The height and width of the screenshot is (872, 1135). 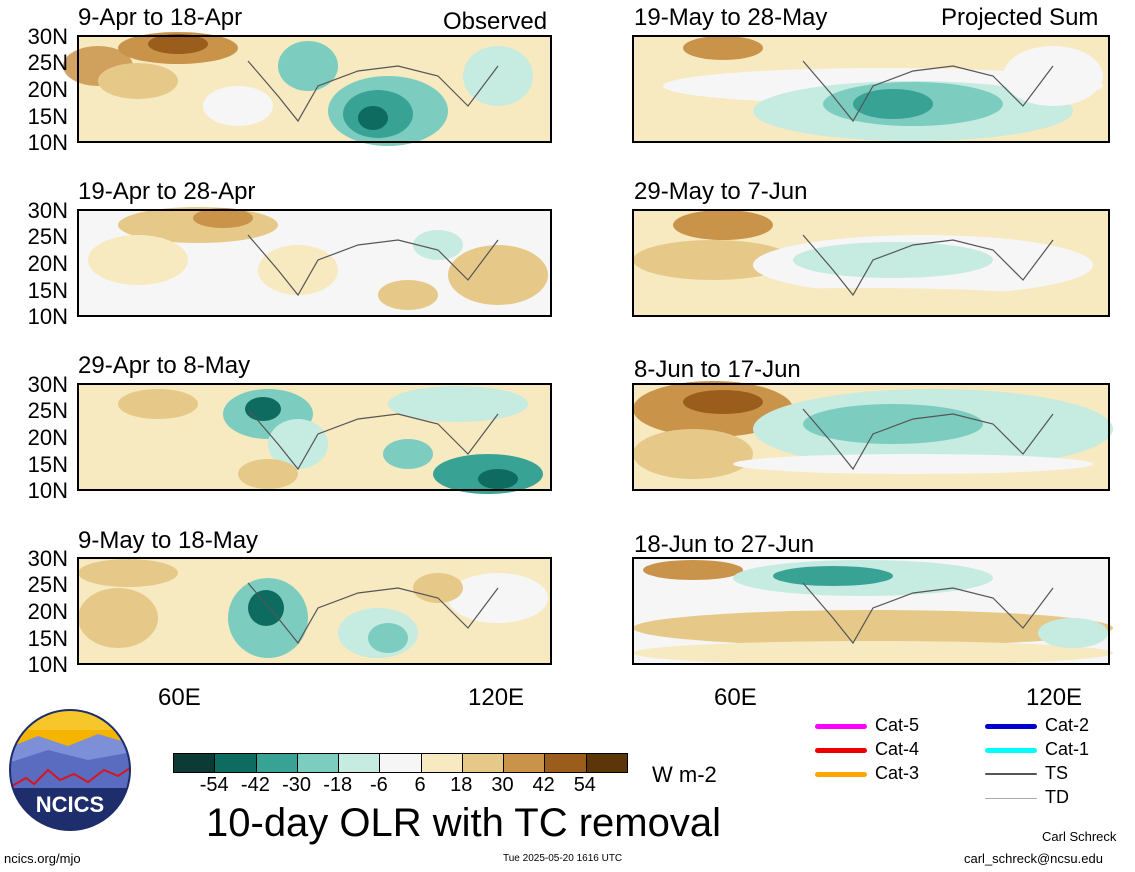 I want to click on timestamp: Tue 2025-05-20 1616 UTC, so click(x=563, y=858).